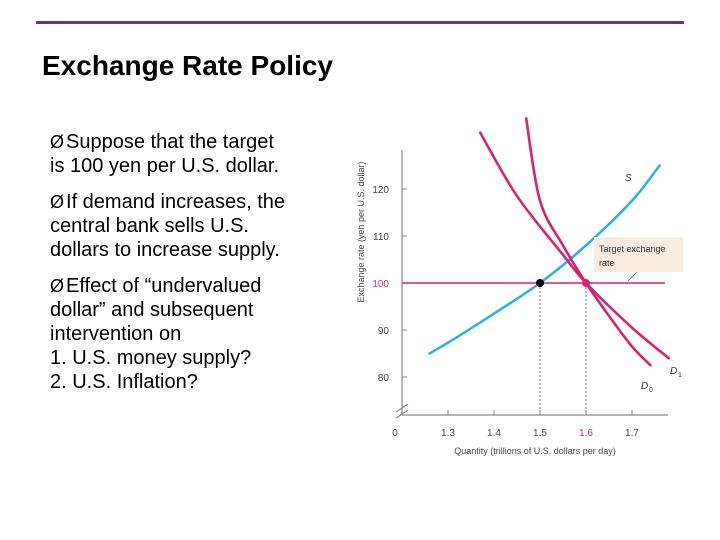 Image resolution: width=720 pixels, height=540 pixels. What do you see at coordinates (380, 284) in the screenshot?
I see `y-tick-label: 100` at bounding box center [380, 284].